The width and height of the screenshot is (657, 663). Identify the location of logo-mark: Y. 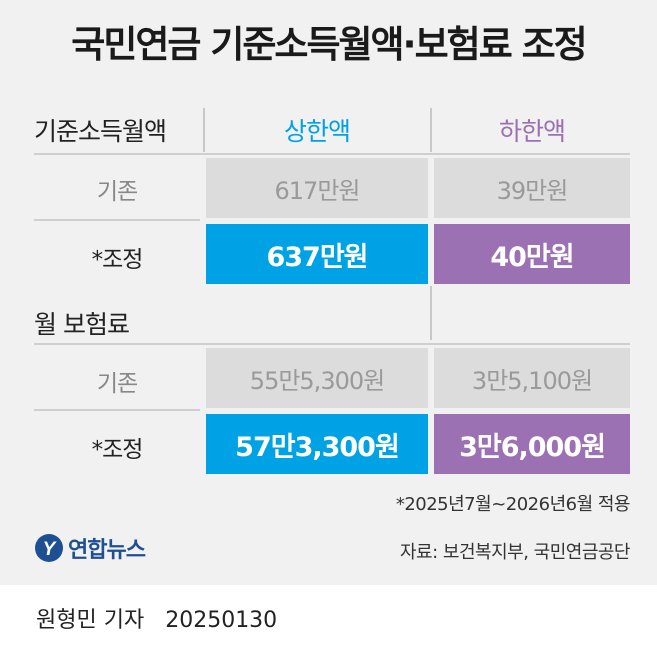
(50, 549).